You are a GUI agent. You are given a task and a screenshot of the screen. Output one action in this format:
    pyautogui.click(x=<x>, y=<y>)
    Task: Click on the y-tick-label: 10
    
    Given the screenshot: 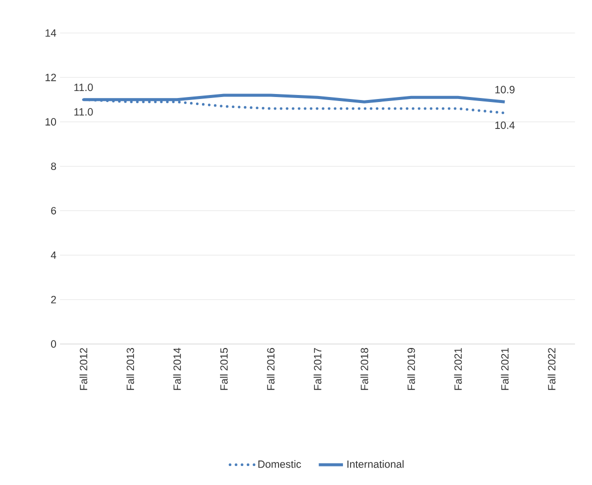 What is the action you would take?
    pyautogui.click(x=51, y=122)
    